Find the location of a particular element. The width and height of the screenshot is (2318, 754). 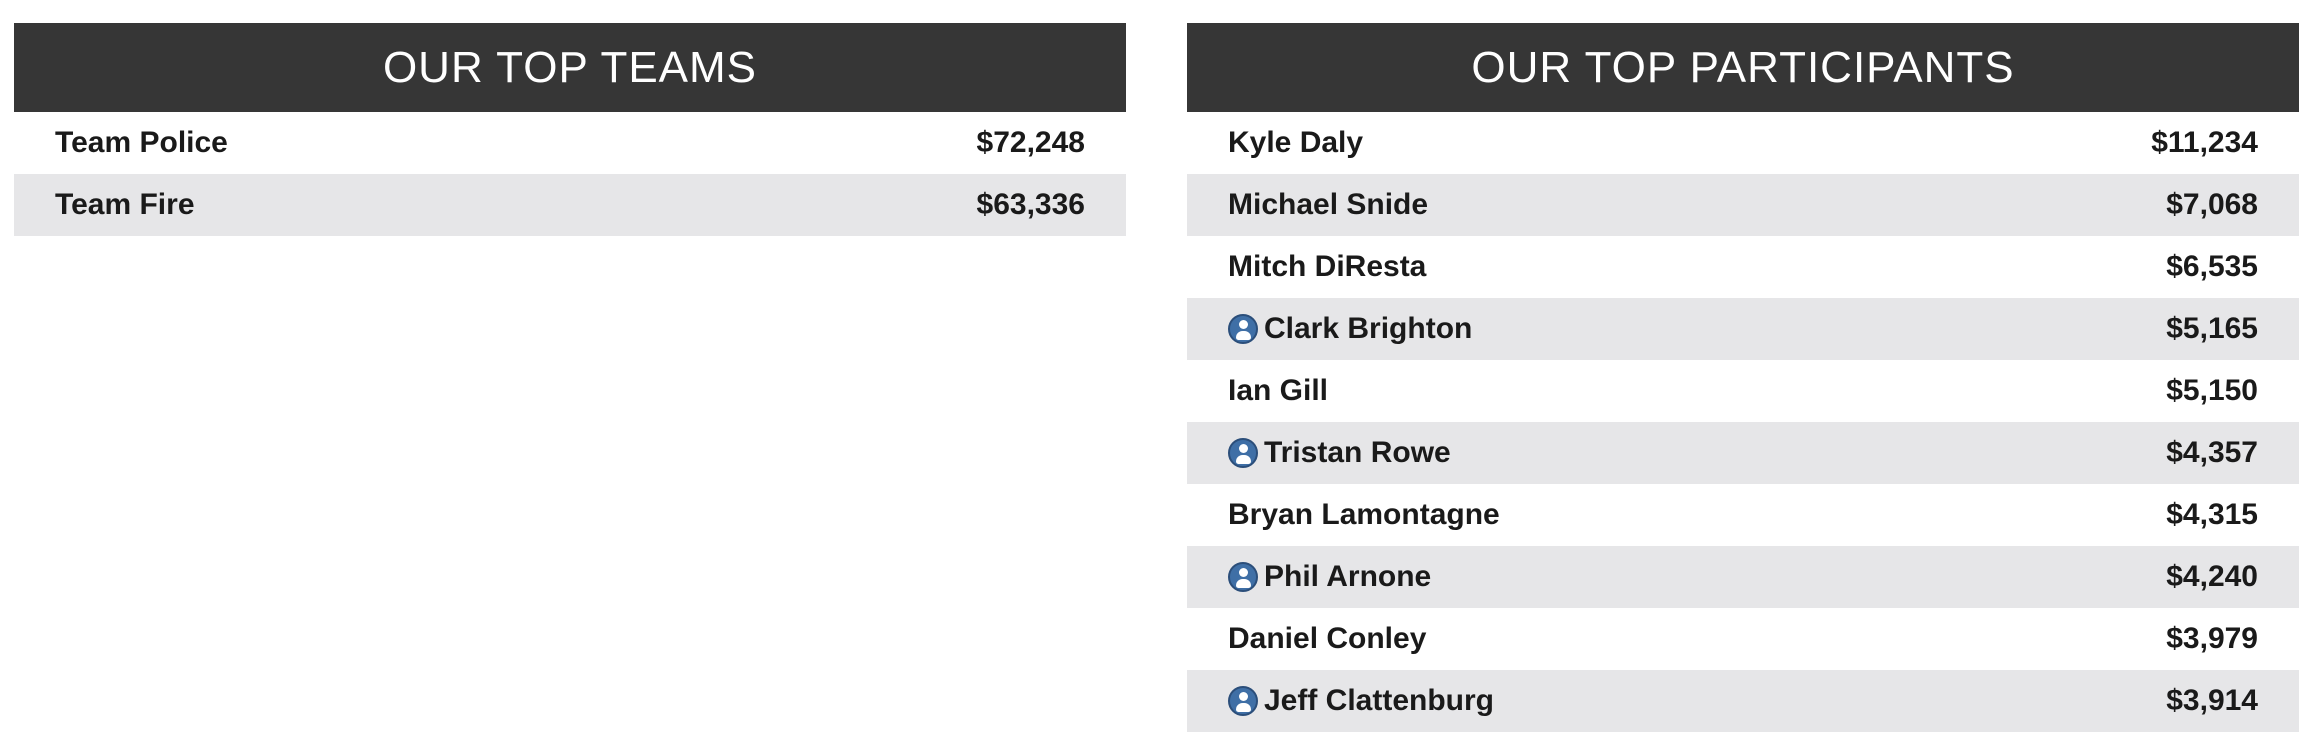

participant-row: Bryan Lamontagne $4,315 is located at coordinates (1743, 515).